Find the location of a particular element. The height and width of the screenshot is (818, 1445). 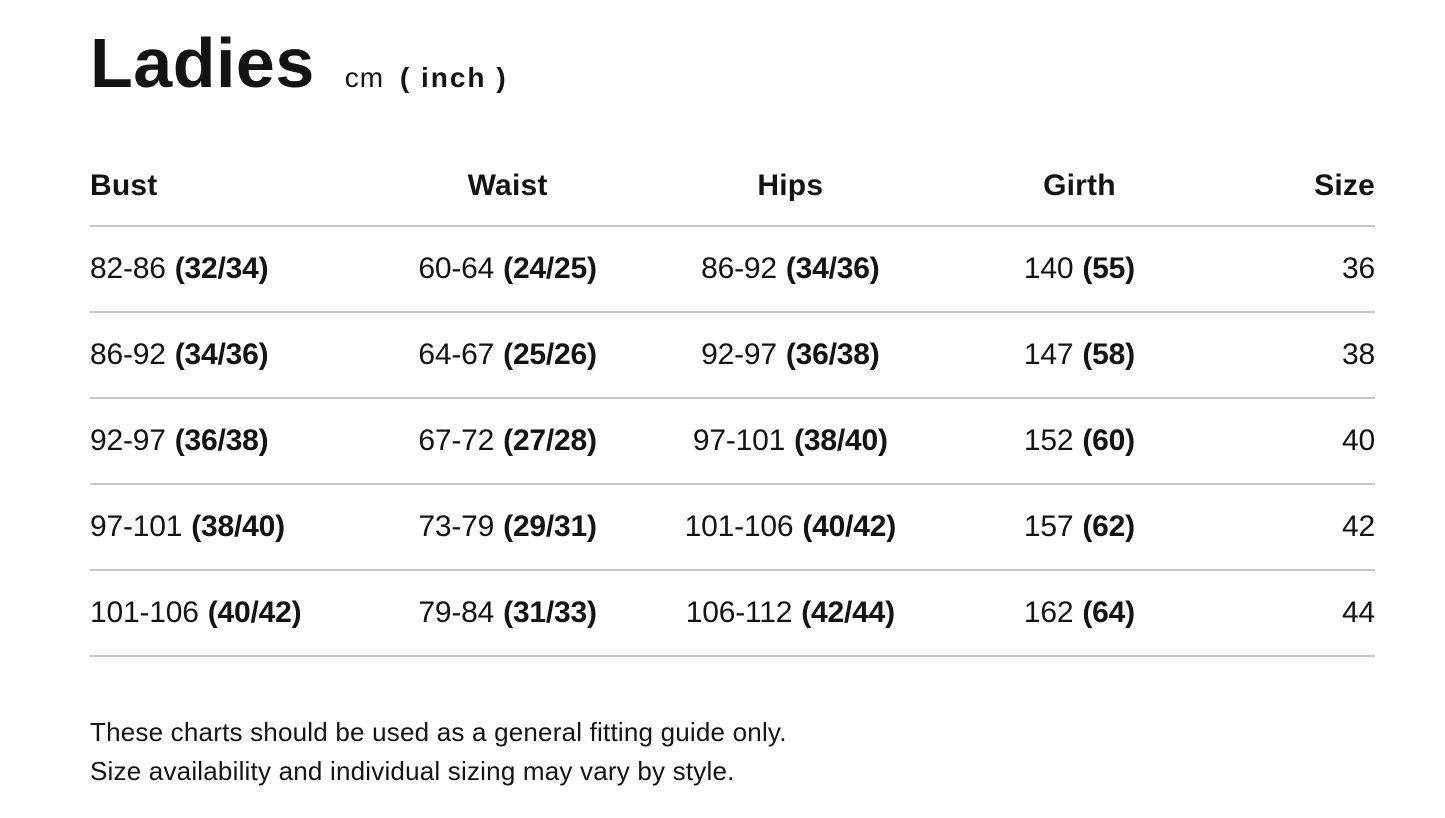

cell-hips: 86-92 (34/36) is located at coordinates (790, 269).